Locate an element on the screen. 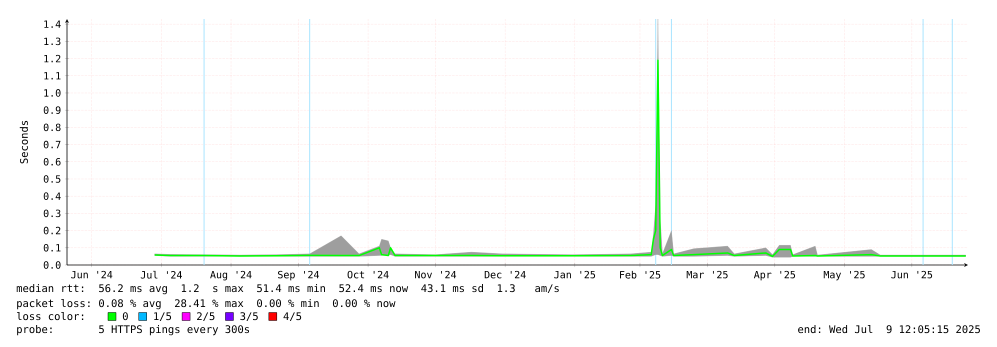  x-tick-label: Sep '24 is located at coordinates (299, 275).